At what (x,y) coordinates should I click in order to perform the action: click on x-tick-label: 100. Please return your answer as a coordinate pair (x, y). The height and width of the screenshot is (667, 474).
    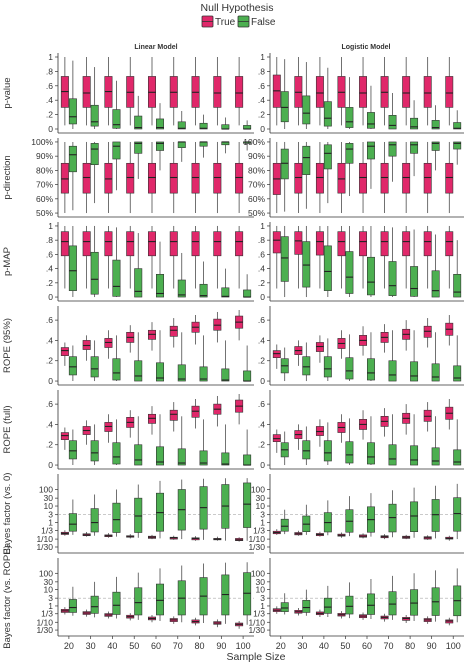
    Looking at the image, I should click on (243, 646).